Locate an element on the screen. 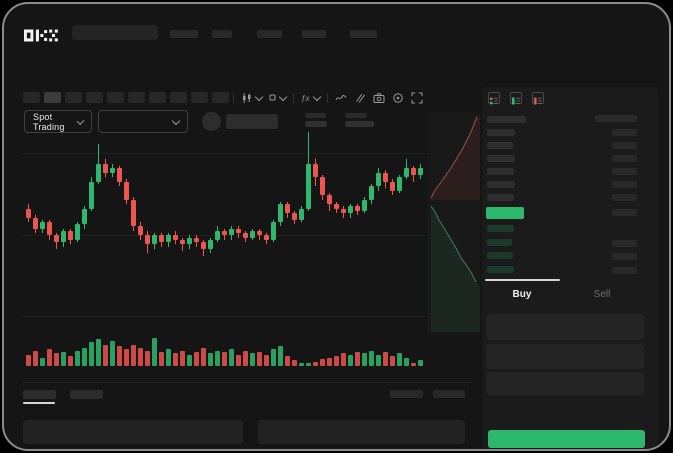  draw-icon is located at coordinates (360, 98).